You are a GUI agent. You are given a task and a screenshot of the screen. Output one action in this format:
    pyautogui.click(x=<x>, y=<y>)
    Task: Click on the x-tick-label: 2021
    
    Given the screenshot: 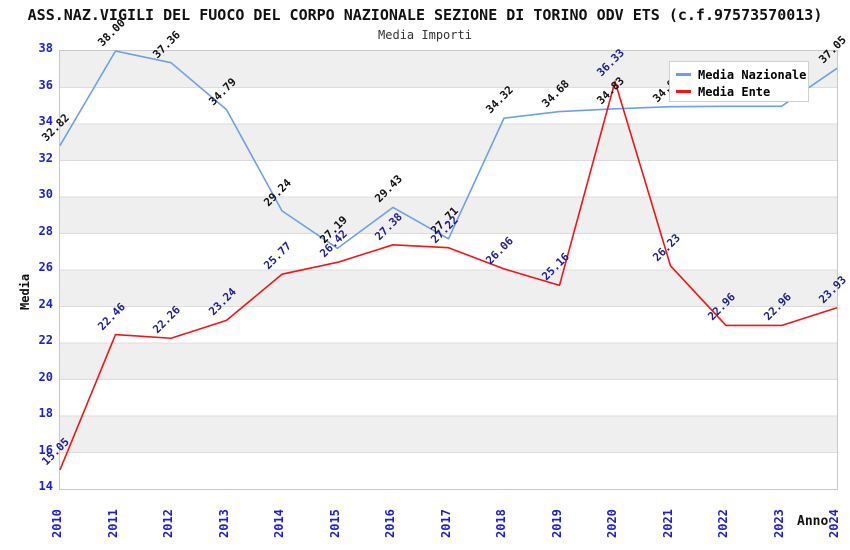 What is the action you would take?
    pyautogui.click(x=667, y=523)
    